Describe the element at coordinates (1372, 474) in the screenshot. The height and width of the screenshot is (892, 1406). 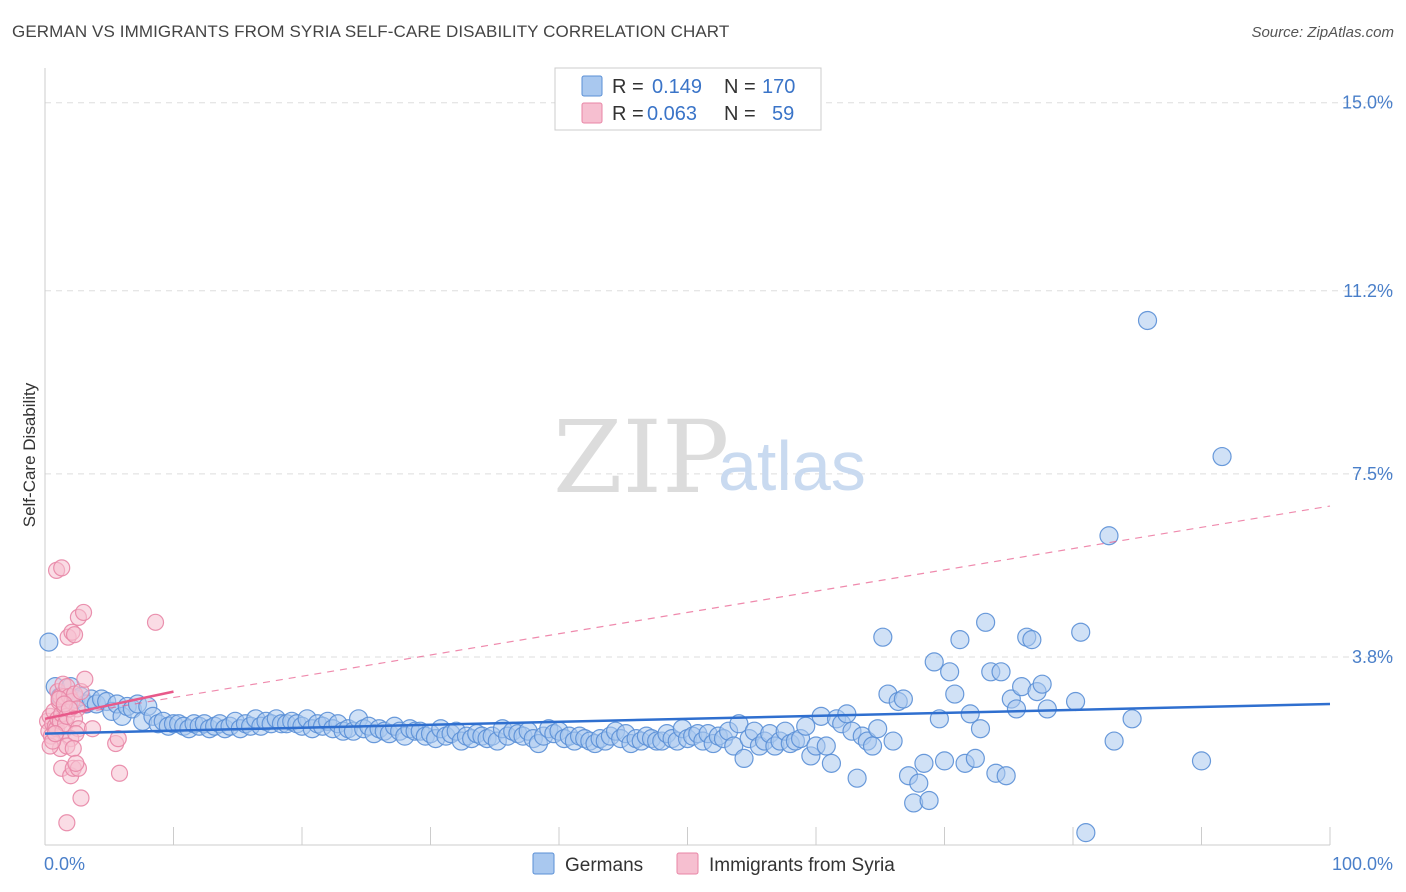
I see `y-tick-label: 7.5%` at that location.